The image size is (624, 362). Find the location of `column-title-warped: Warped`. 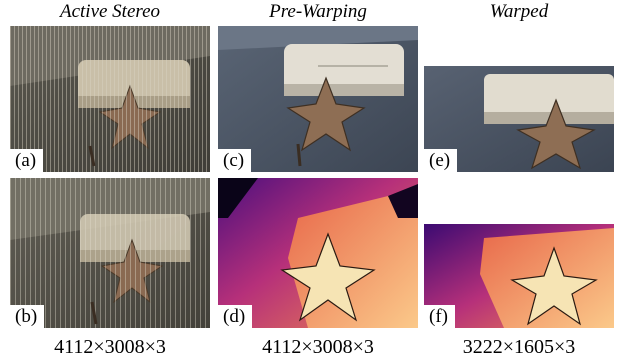

column-title-warped: Warped is located at coordinates (519, 11).